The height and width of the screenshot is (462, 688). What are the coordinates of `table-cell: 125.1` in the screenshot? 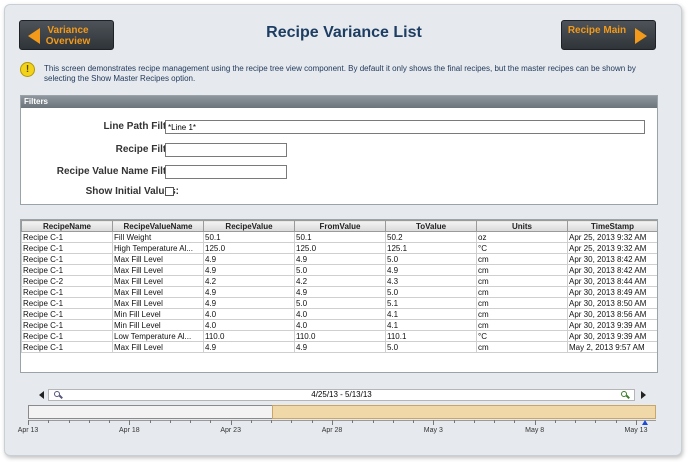 It's located at (431, 248).